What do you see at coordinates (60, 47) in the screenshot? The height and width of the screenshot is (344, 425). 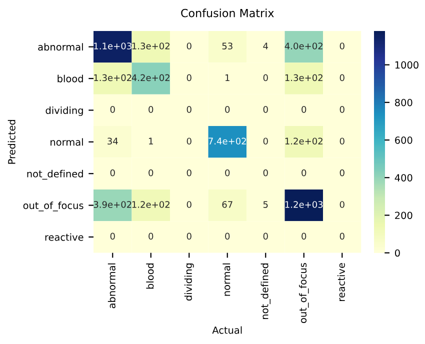 I see `y-tick-label: abnormal` at bounding box center [60, 47].